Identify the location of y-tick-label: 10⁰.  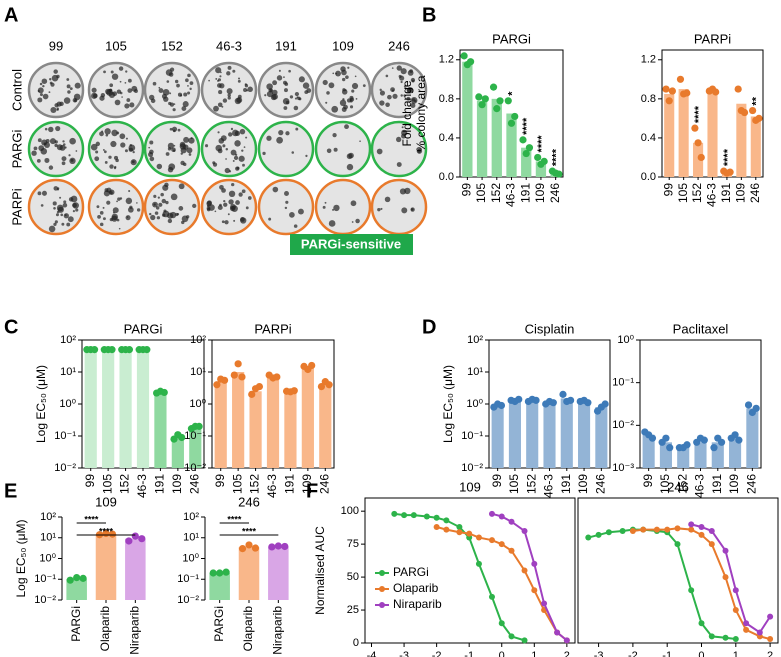
(67, 404).